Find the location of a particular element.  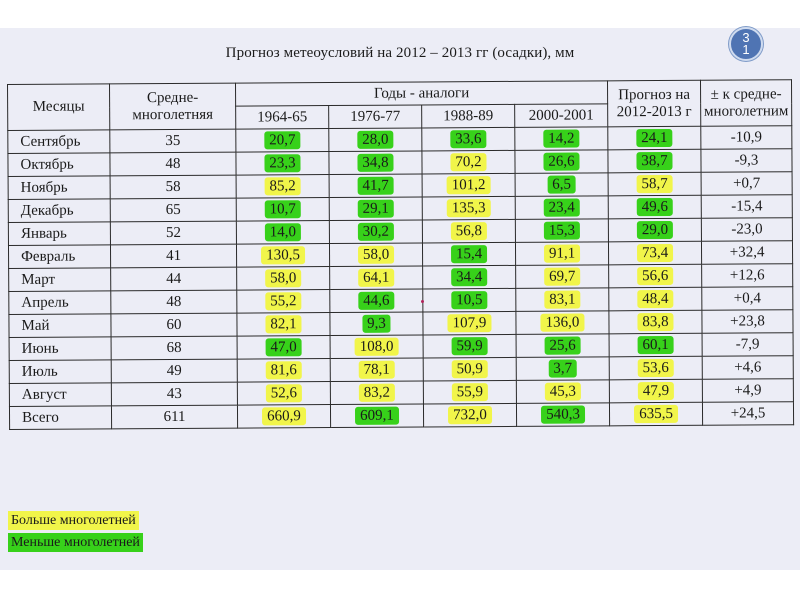

forecast-value: 53,6 is located at coordinates (655, 368).